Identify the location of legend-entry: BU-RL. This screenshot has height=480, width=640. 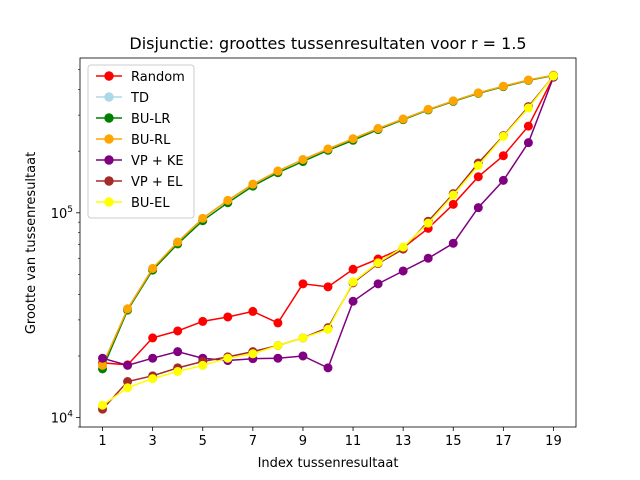
(133, 140).